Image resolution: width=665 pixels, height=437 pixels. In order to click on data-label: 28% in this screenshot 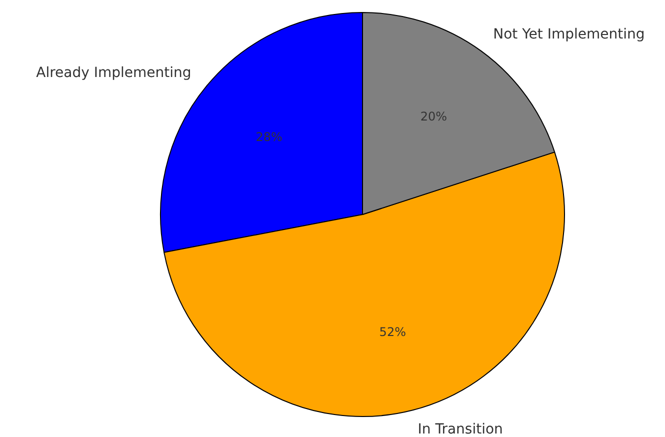, I will do `click(269, 137)`.